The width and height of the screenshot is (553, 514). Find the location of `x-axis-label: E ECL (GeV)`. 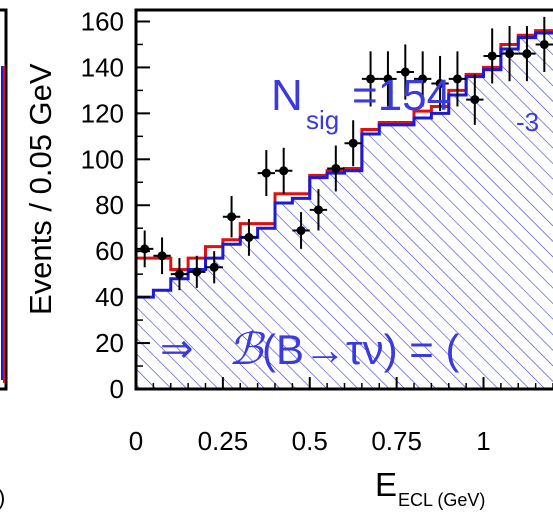

x-axis-label: E ECL (GeV) is located at coordinates (430, 488).